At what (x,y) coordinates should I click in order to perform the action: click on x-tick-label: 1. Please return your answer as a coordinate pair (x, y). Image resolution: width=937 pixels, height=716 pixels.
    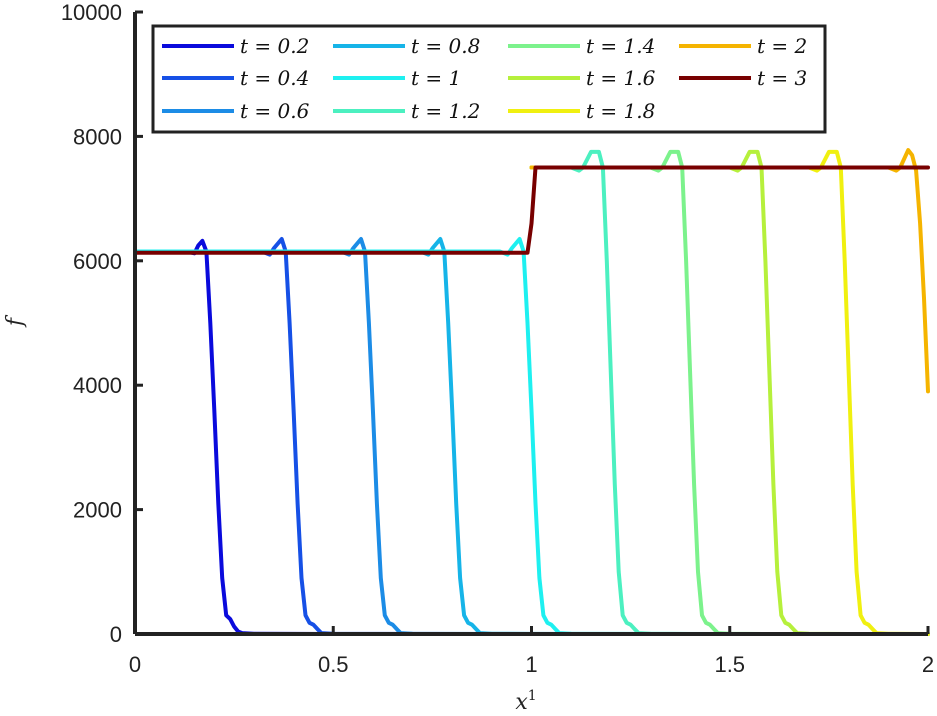
    Looking at the image, I should click on (531, 664).